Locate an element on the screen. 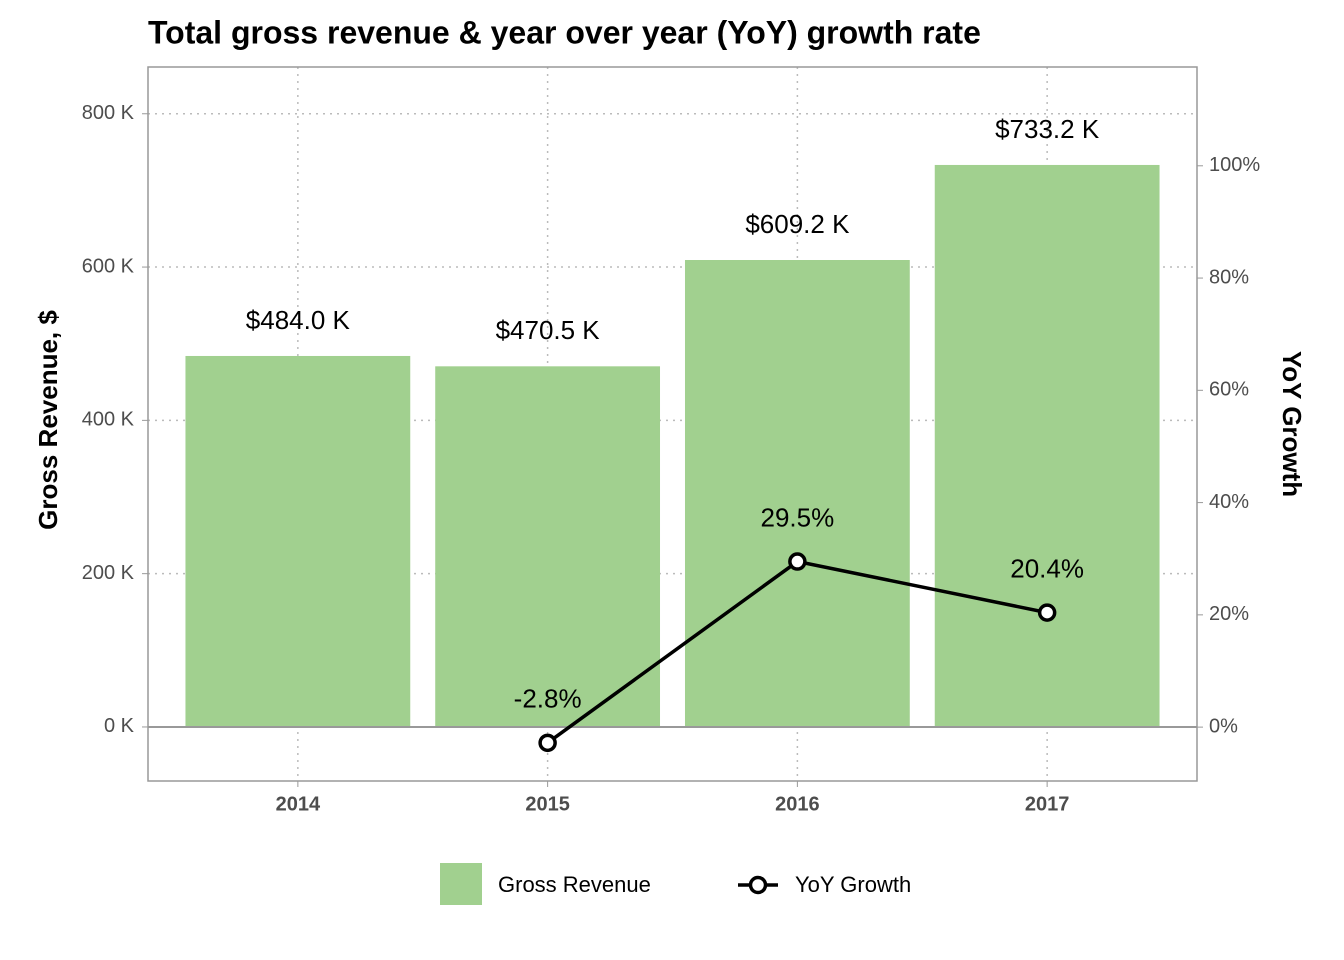 This screenshot has height=960, width=1344. y2-tick-label: 80% is located at coordinates (1229, 277).